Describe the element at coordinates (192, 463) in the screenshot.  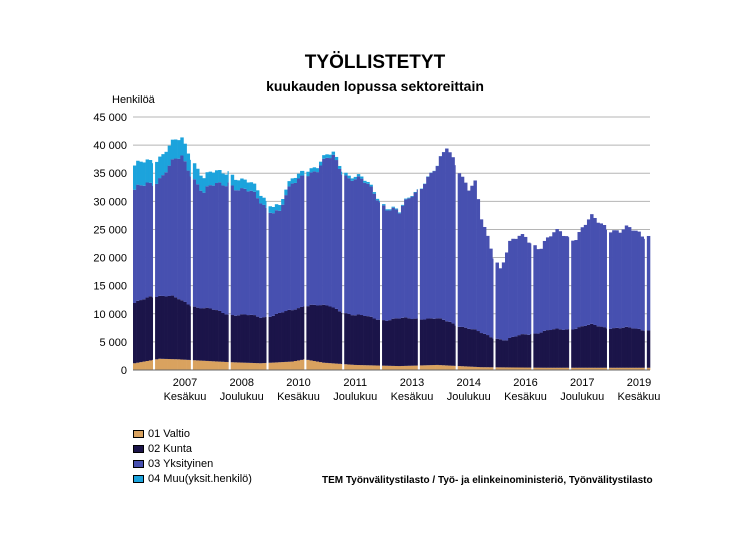
I see `legend-item-yksityinen: 03 Yksityinen` at that location.